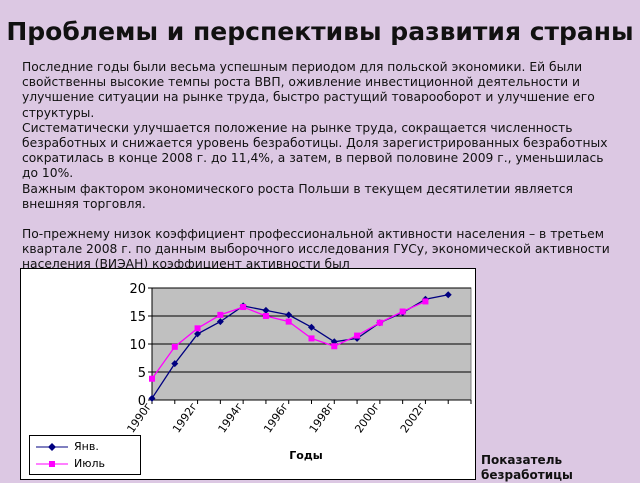 This screenshot has height=483, width=640. I want to click on legend-item-jan: Янв., so click(86, 447).